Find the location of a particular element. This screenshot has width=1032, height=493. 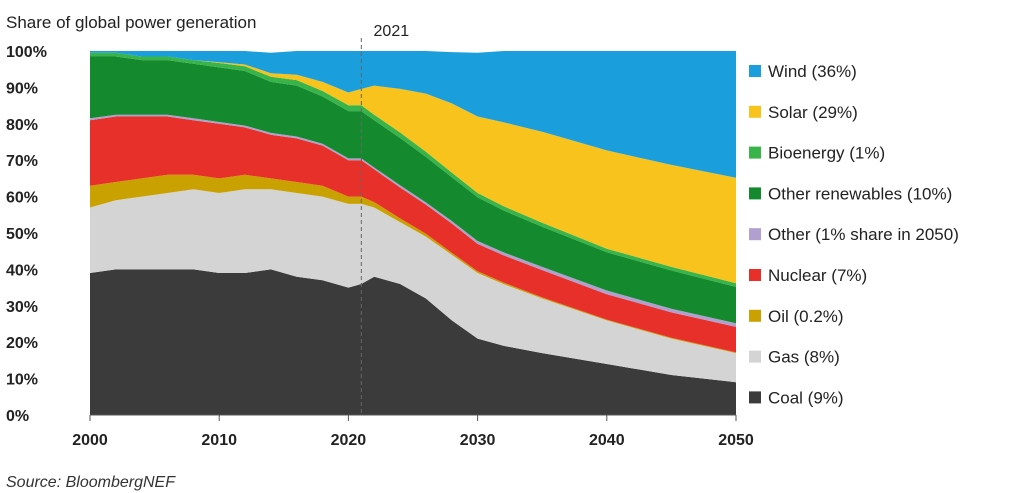

legend-label-gas: Gas (8%) is located at coordinates (804, 357).